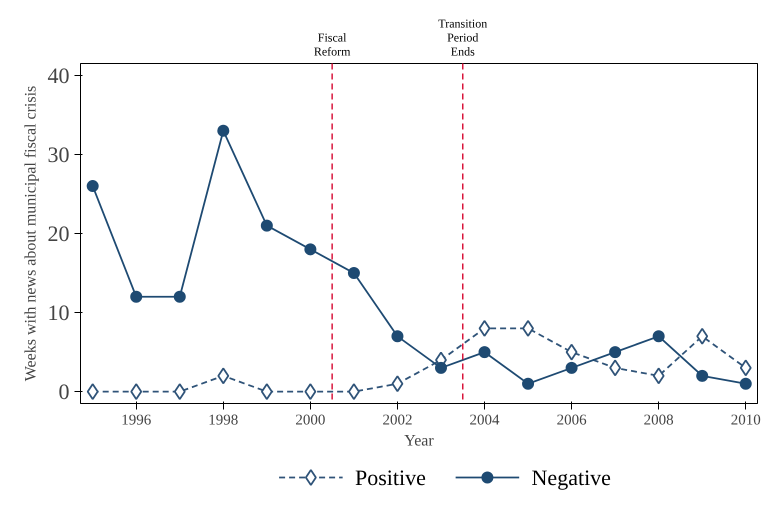  What do you see at coordinates (64, 391) in the screenshot?
I see `y-tick-label: 0` at bounding box center [64, 391].